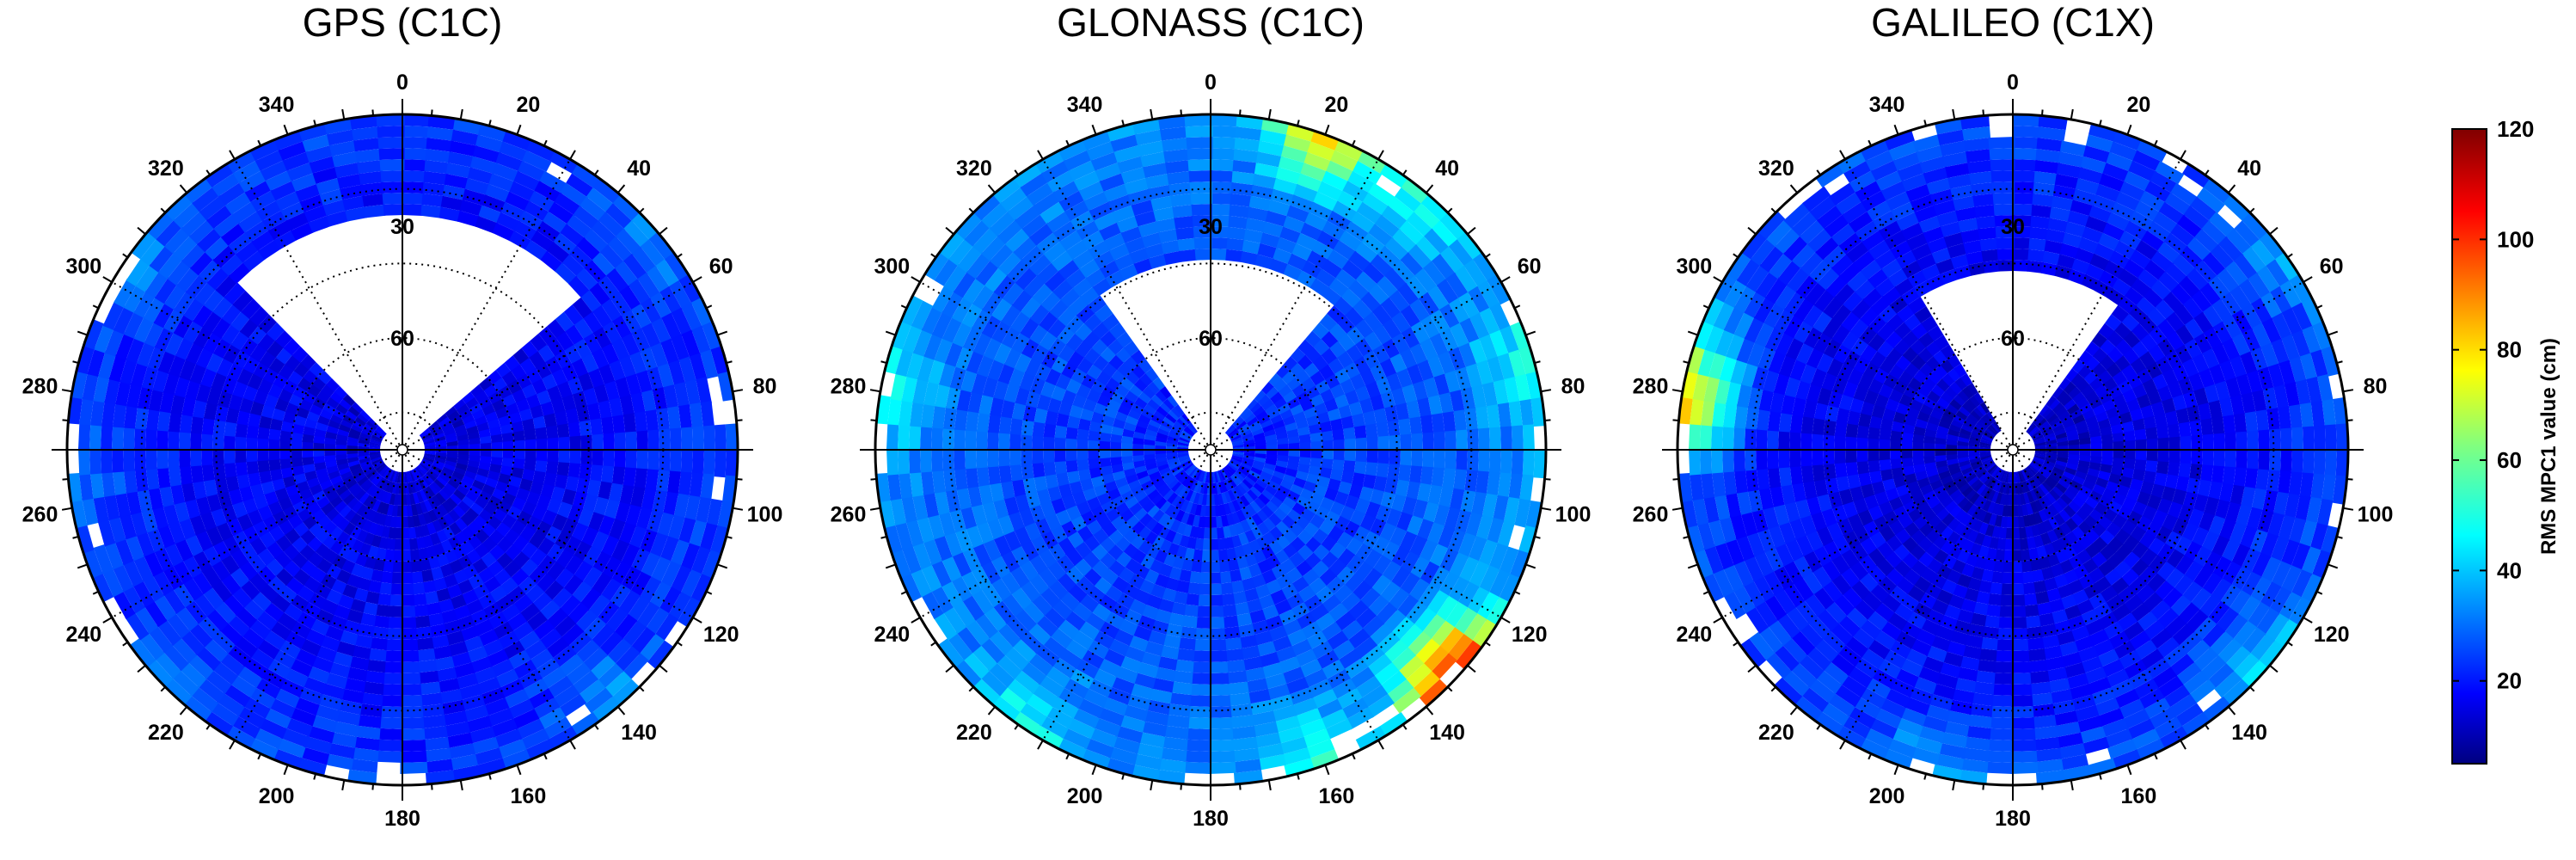 This screenshot has width=2576, height=860. Describe the element at coordinates (1530, 566) in the screenshot. I see `azimuth-tick-mark` at that location.